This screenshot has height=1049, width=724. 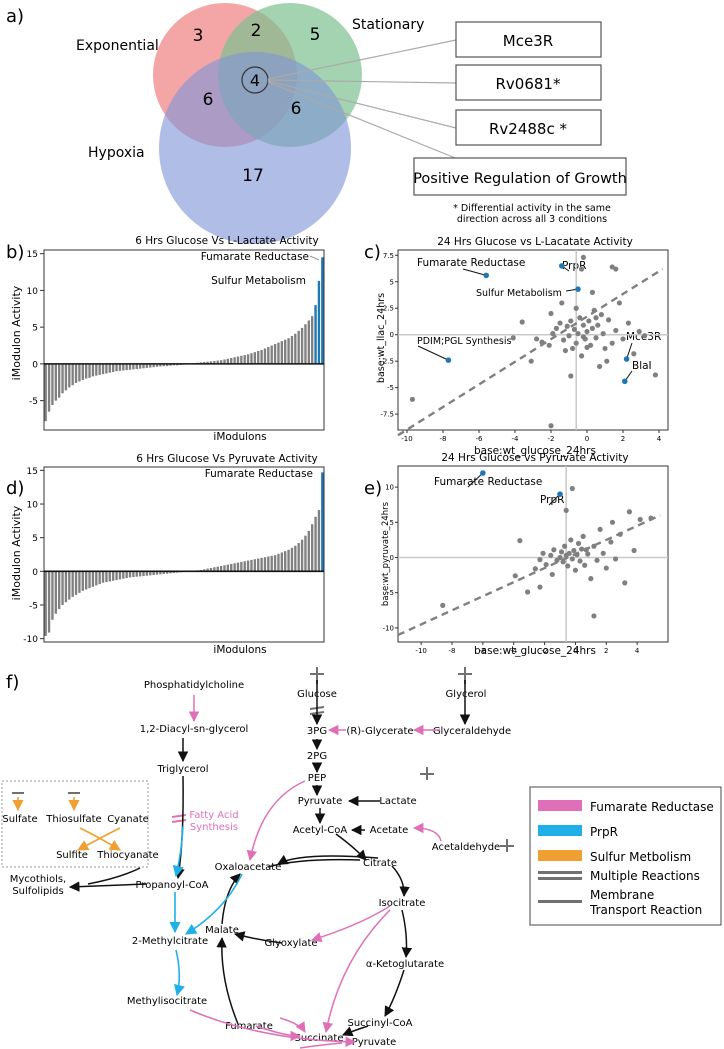 I want to click on y-tick-label: 10, so click(x=33, y=506).